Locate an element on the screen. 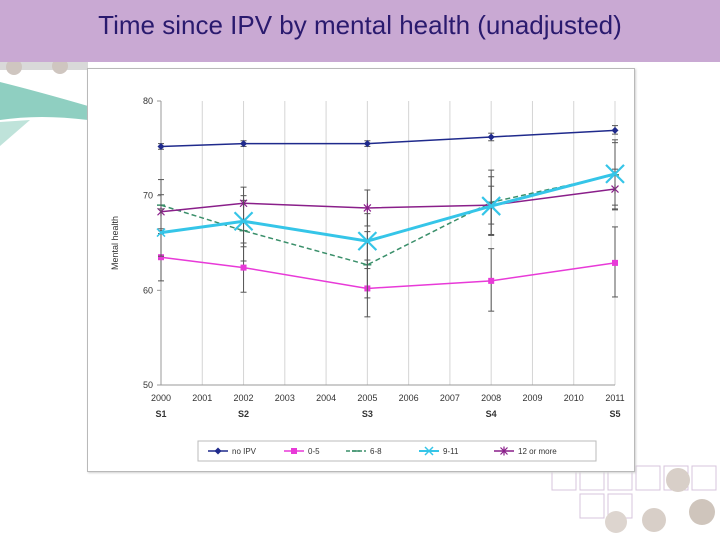  legend-label: 12 or more is located at coordinates (537, 451).